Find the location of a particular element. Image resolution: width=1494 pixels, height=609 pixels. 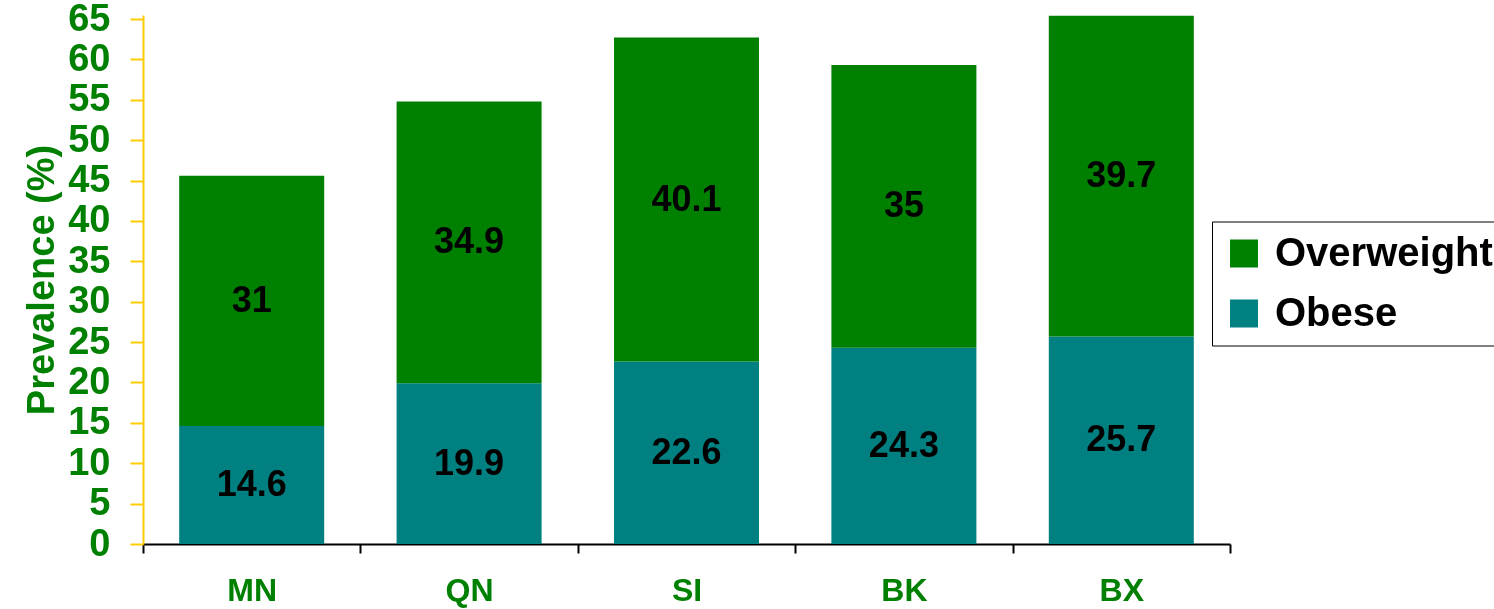

x-tick-label: SI is located at coordinates (687, 589).